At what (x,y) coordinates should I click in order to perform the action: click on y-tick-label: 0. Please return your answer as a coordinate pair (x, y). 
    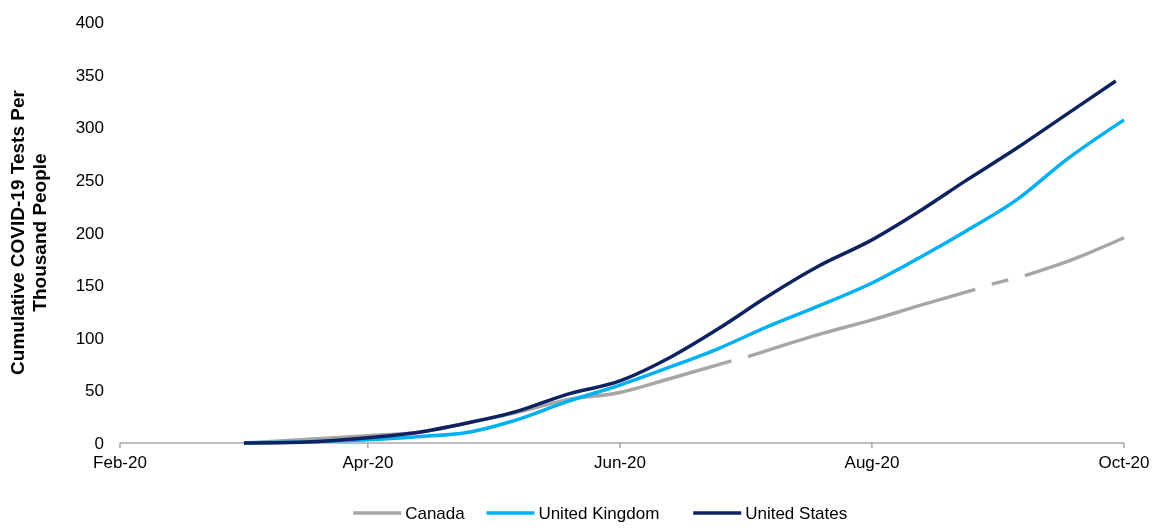
    Looking at the image, I should click on (99, 443).